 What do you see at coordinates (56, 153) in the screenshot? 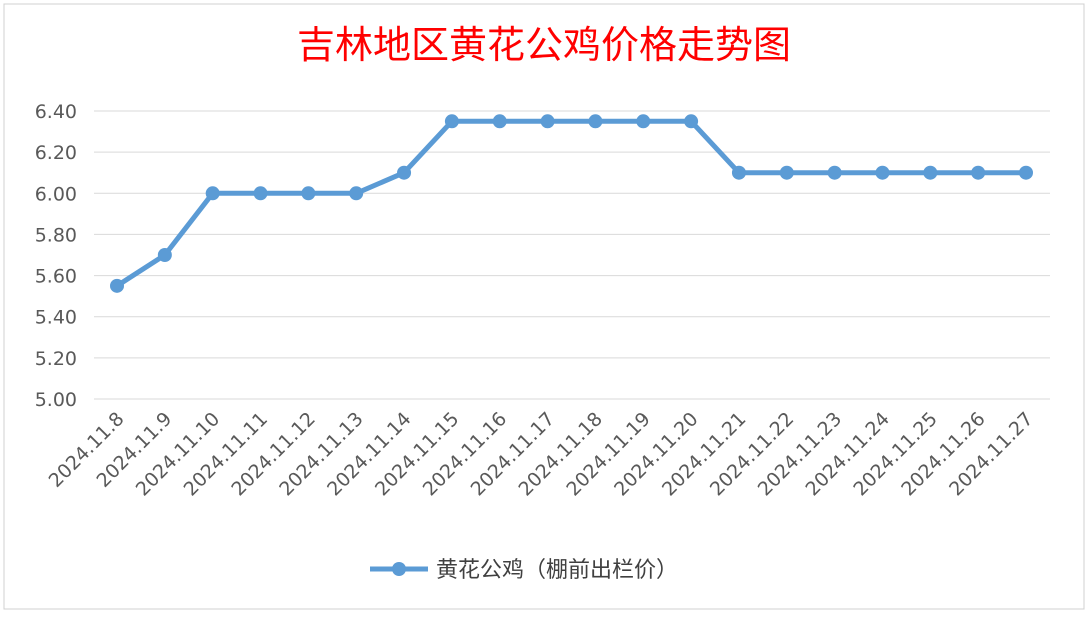
I see `y-tick-label: 6.20` at bounding box center [56, 153].